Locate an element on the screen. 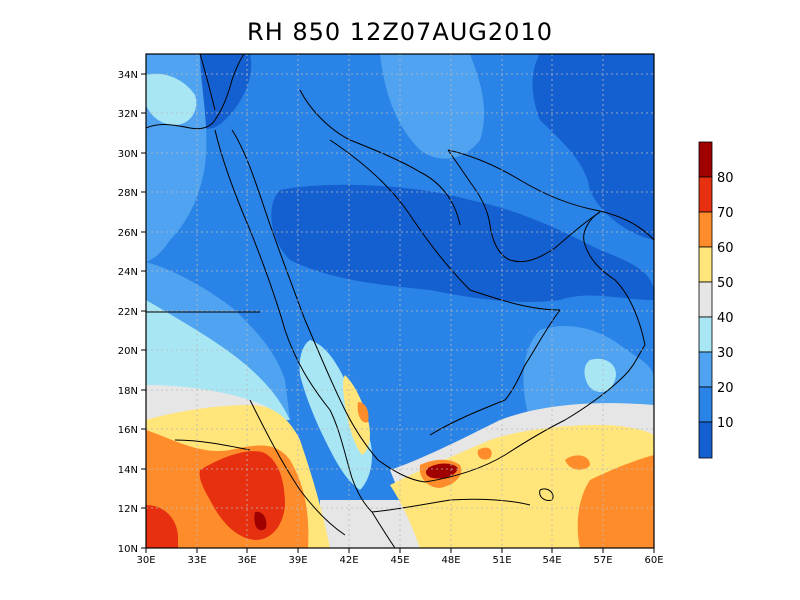 The width and height of the screenshot is (800, 600). map-title: RH 850 12Z07AUG2010 is located at coordinates (400, 32).